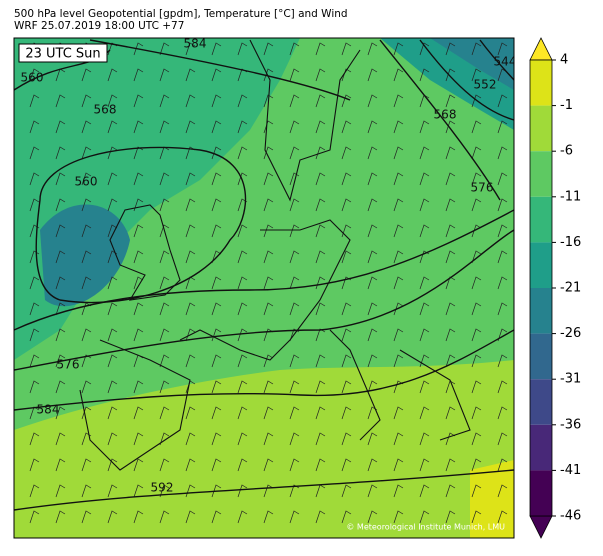 The height and width of the screenshot is (556, 603). What do you see at coordinates (492, 499) in the screenshot?
I see `temp-field` at bounding box center [492, 499].